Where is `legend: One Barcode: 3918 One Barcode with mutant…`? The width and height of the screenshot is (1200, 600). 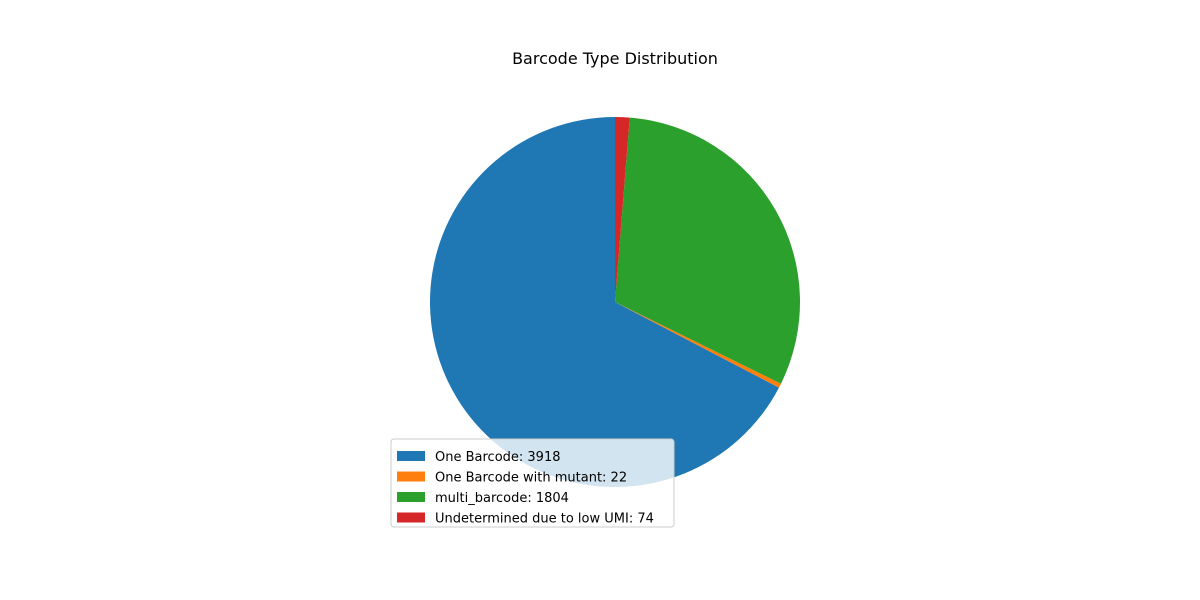 legend: One Barcode: 3918 One Barcode with mutant… is located at coordinates (532, 483).